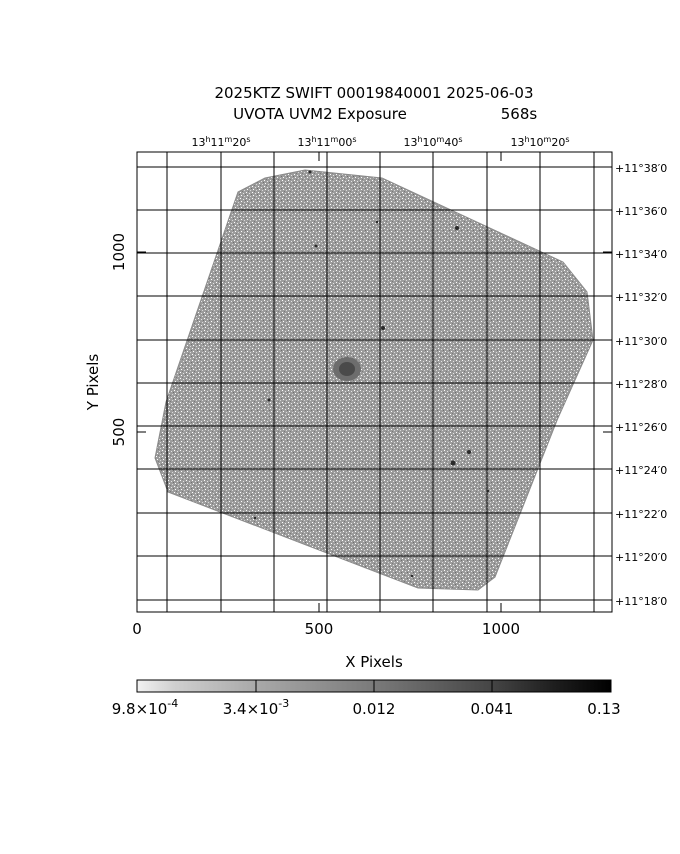 Image resolution: width=680 pixels, height=854 pixels. What do you see at coordinates (641, 384) in the screenshot?
I see `dec-label: +11°28′0` at bounding box center [641, 384].